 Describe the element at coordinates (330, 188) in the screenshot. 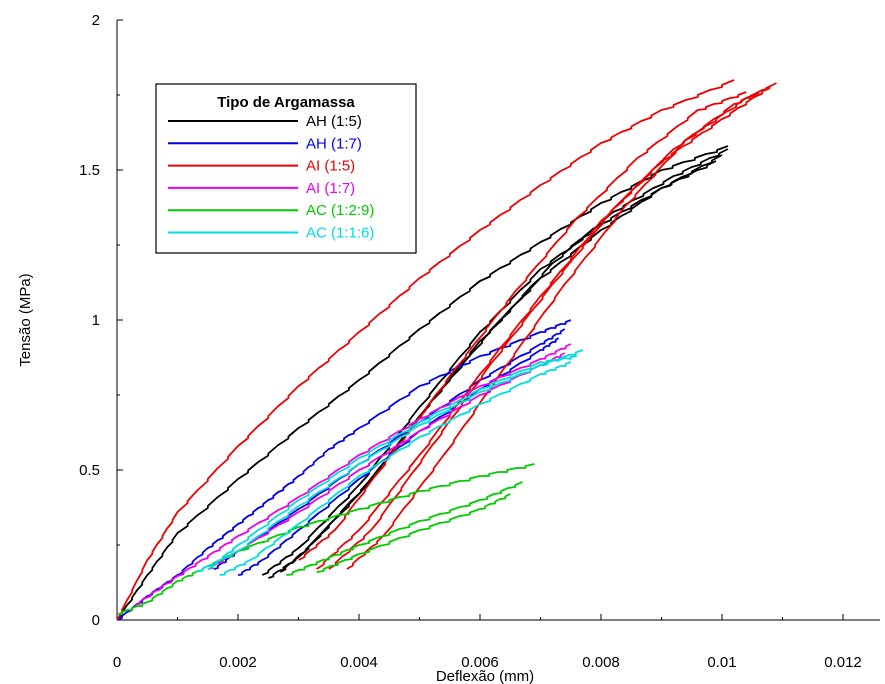

I see `legend-label: AI (1:7)` at that location.